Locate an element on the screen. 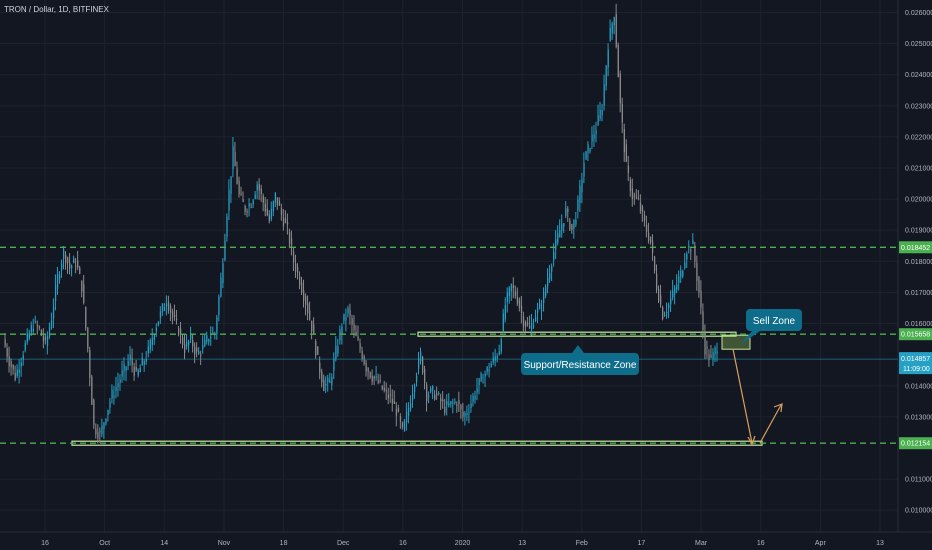  time-axis: 16 Oct 14 Nov 18 Dec 16 2020 13 Feb 17 Mar 16 Apr 13 is located at coordinates (462, 543).